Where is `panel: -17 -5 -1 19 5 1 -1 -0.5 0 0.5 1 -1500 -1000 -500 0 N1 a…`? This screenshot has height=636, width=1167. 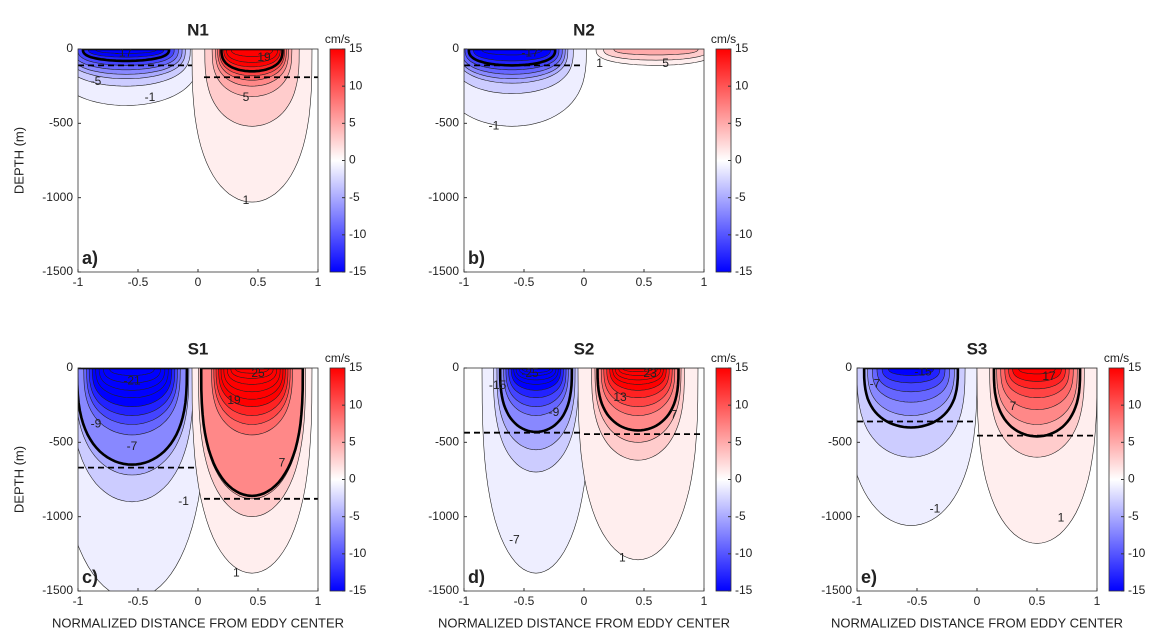 panel: -17 -5 -1 19 5 1 -1 -0.5 0 0.5 1 -1500 -1000 -500 0 N1 a… is located at coordinates (188, 154).